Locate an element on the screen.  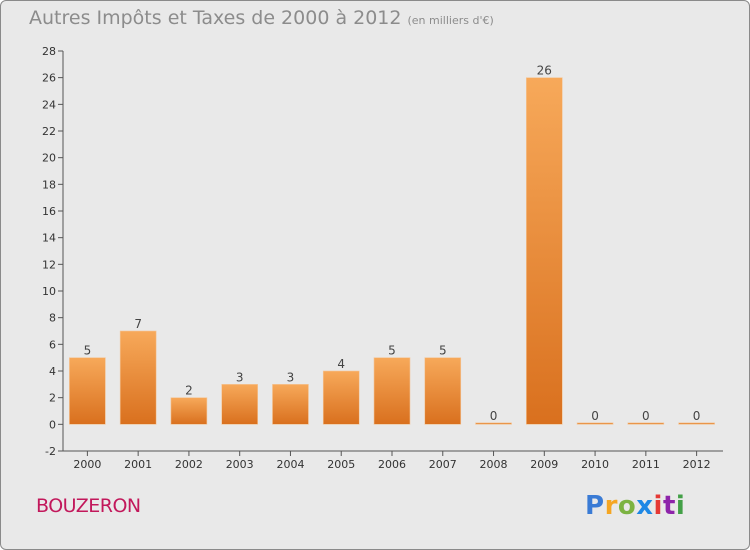
x-tick-label: 2001 is located at coordinates (138, 464).